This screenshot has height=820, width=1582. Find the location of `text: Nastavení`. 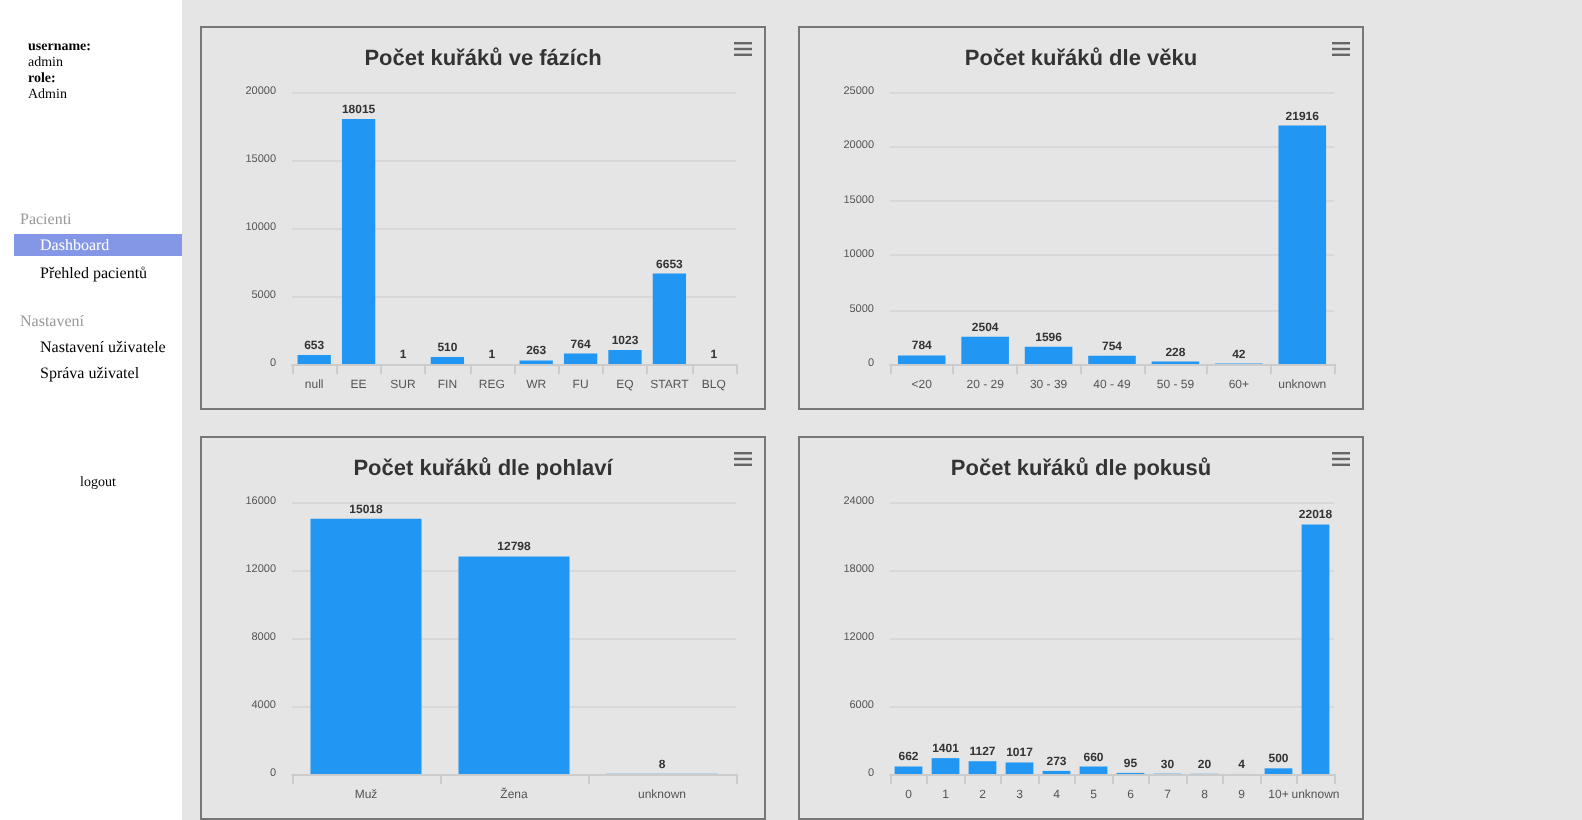

text: Nastavení is located at coordinates (52, 321).